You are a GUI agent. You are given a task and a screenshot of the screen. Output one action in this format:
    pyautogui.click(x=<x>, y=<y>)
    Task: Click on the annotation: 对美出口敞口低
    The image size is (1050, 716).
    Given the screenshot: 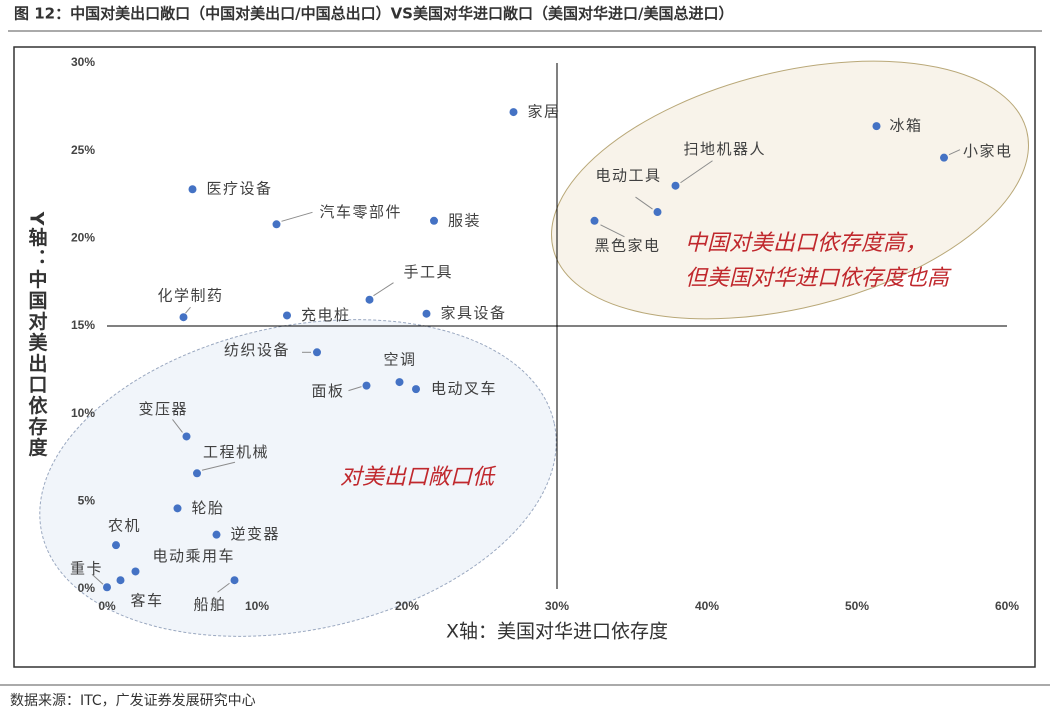 What is the action you would take?
    pyautogui.click(x=418, y=477)
    